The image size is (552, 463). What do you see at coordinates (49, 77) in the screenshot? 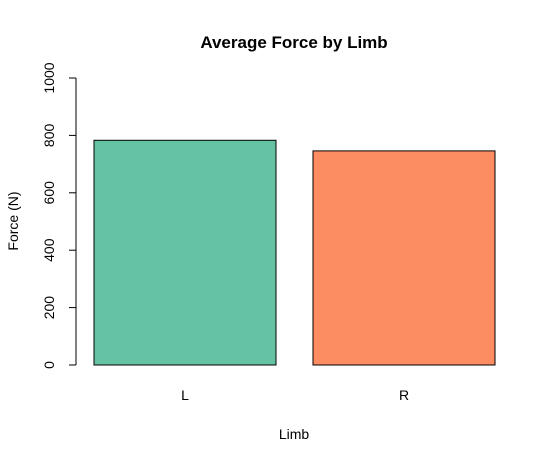
I see `y-tick-label: 1000` at bounding box center [49, 77].